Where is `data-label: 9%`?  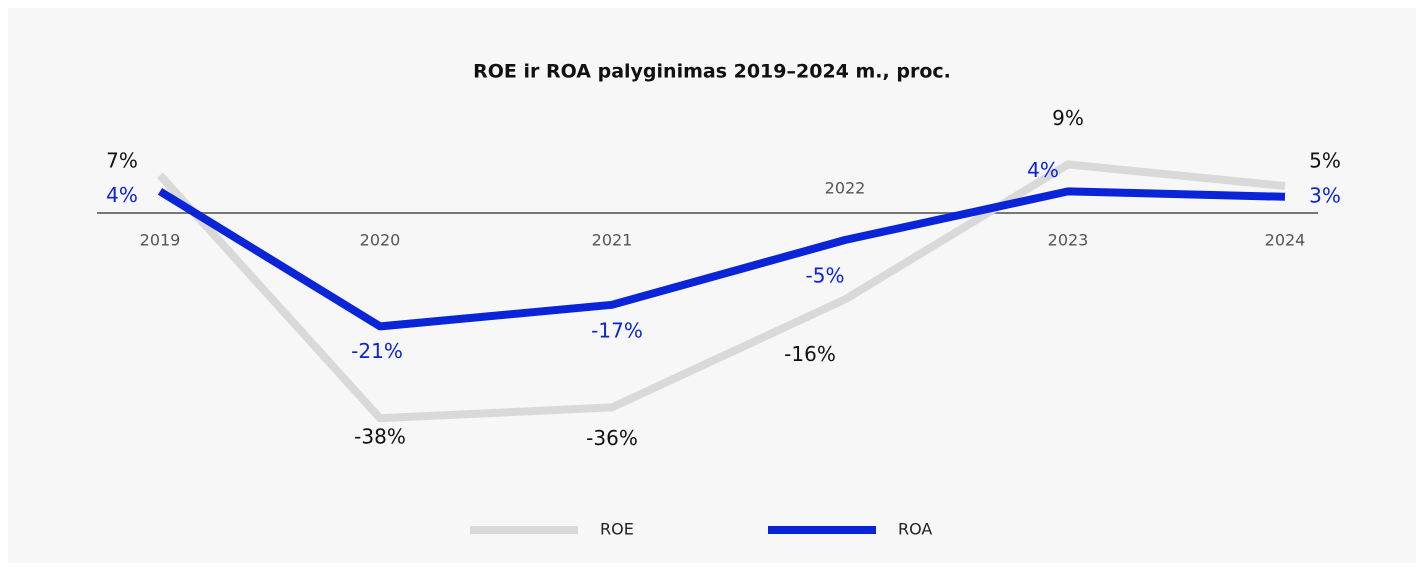 data-label: 9% is located at coordinates (1068, 118).